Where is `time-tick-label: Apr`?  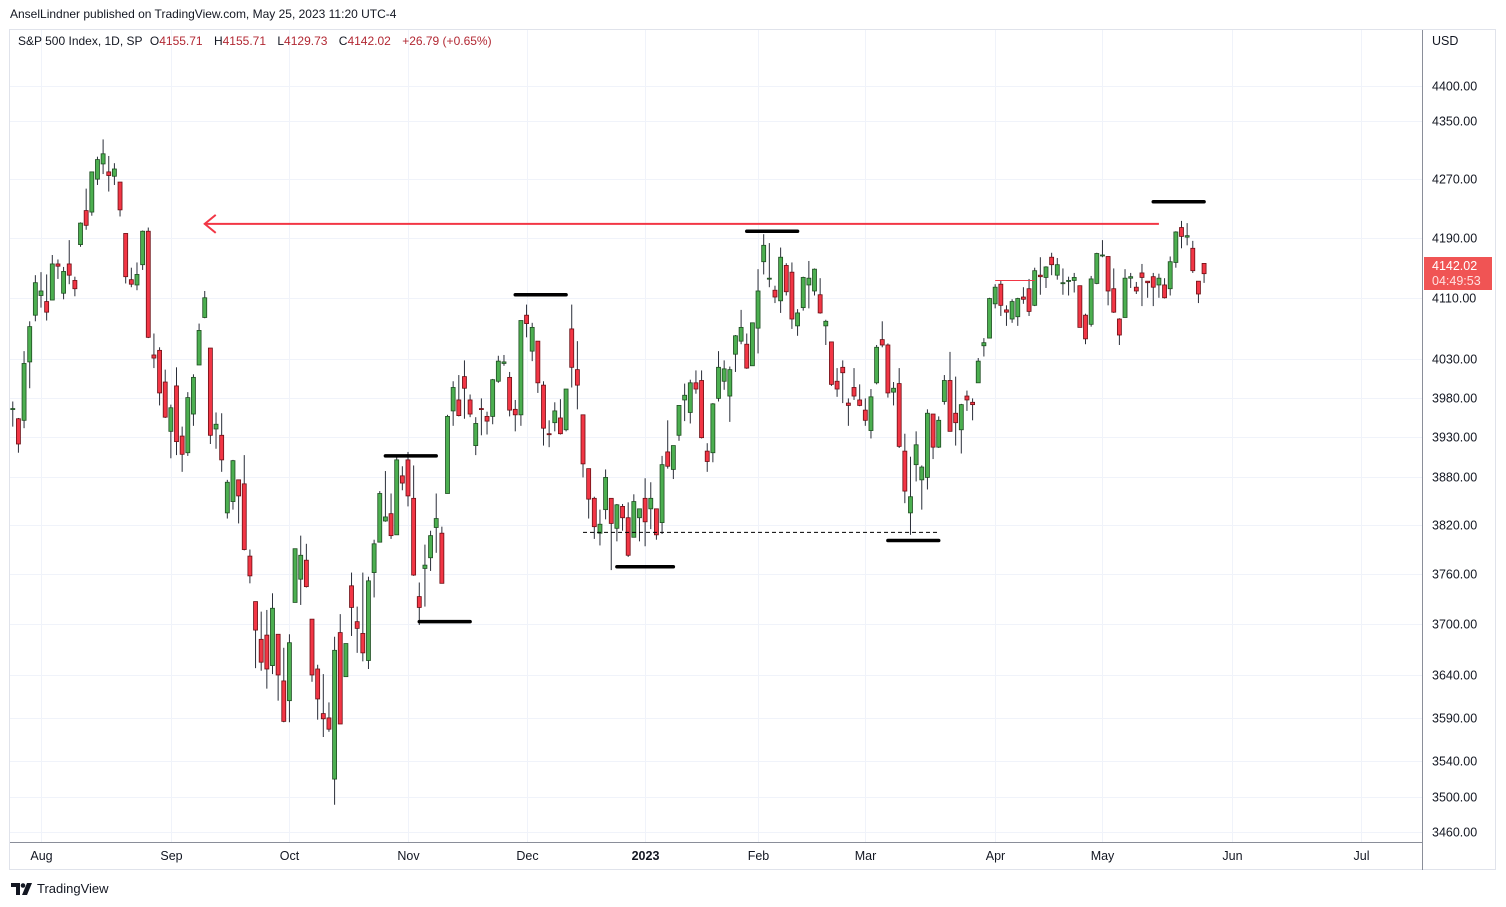
time-tick-label: Apr is located at coordinates (995, 856).